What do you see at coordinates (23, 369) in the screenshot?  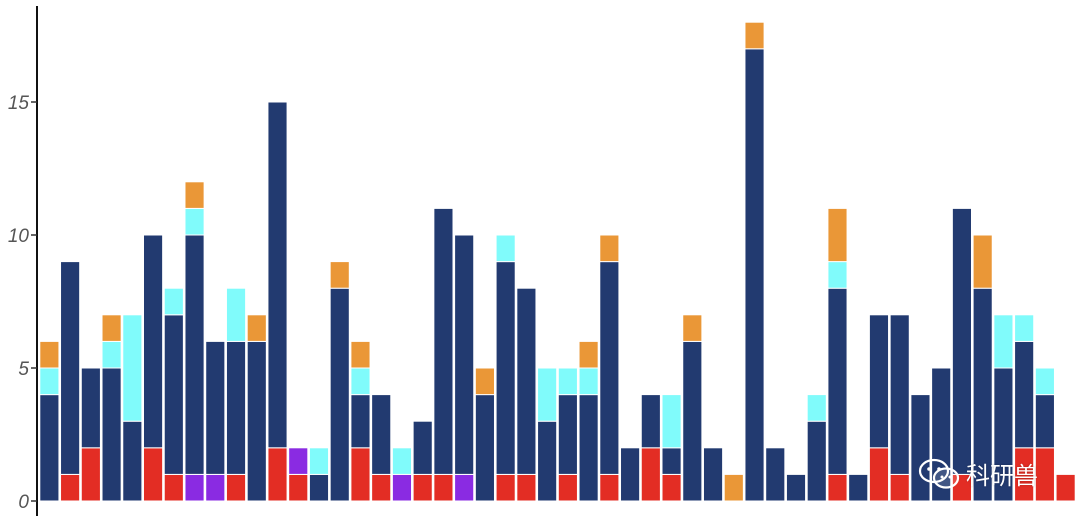 I see `y-tick-label: 5` at bounding box center [23, 369].